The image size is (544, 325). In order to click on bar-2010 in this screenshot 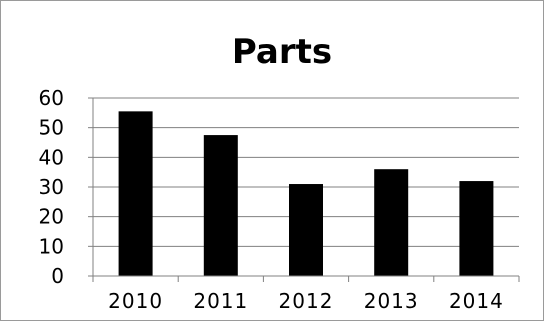, I will do `click(135, 193)`.